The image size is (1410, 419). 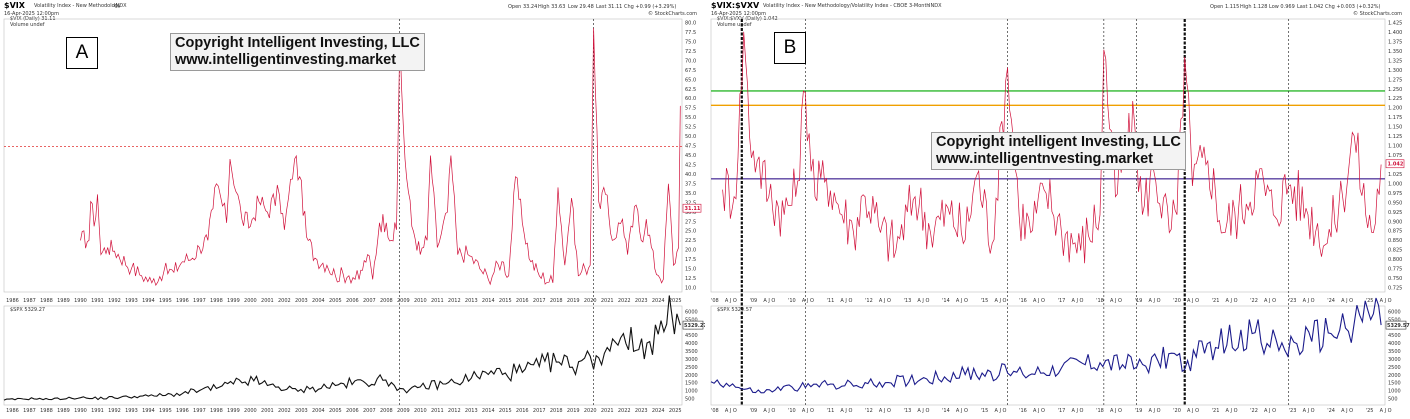 I want to click on copyright-b-line2: www.intelligentnvesting.market, so click(x=1045, y=159).